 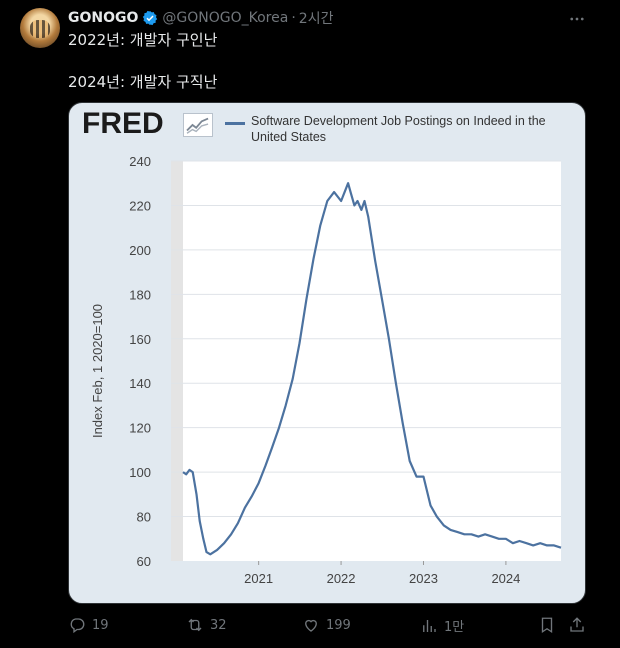 What do you see at coordinates (140, 294) in the screenshot?
I see `y-tick-label: 180` at bounding box center [140, 294].